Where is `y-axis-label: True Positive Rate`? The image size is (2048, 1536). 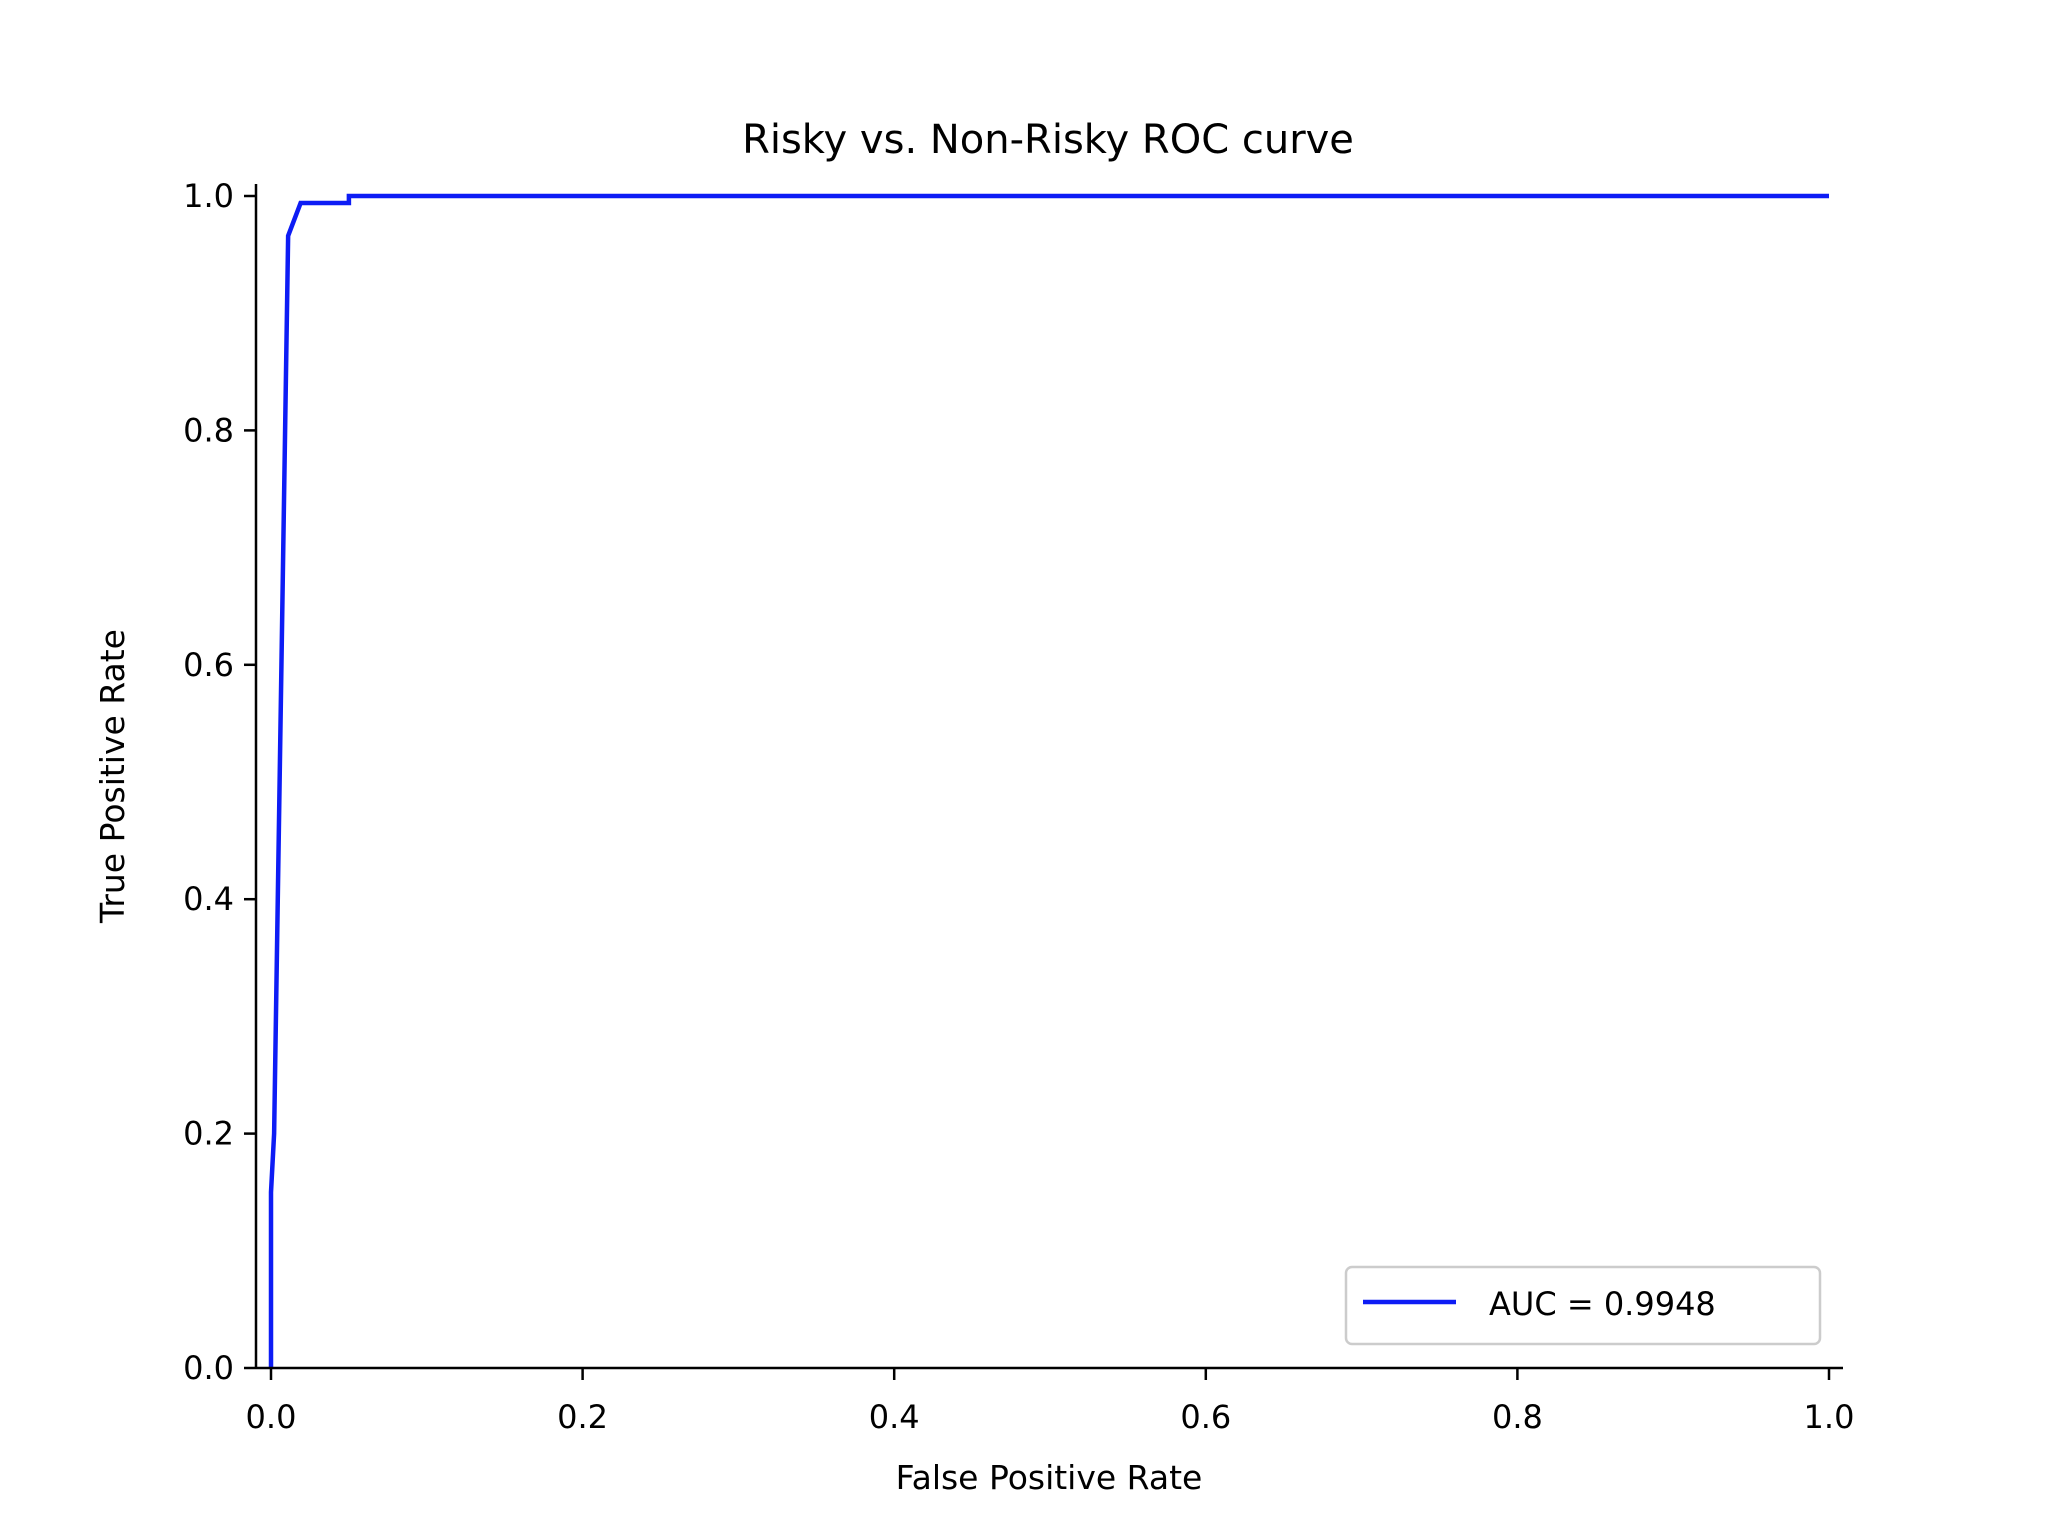 y-axis-label: True Positive Rate is located at coordinates (112, 776).